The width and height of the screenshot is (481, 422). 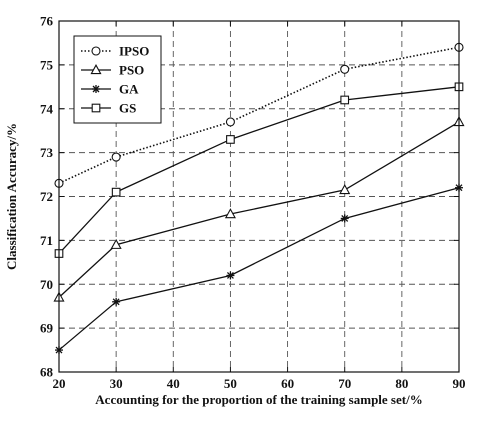 What do you see at coordinates (134, 51) in the screenshot?
I see `legend-label-ipso: IPSO` at bounding box center [134, 51].